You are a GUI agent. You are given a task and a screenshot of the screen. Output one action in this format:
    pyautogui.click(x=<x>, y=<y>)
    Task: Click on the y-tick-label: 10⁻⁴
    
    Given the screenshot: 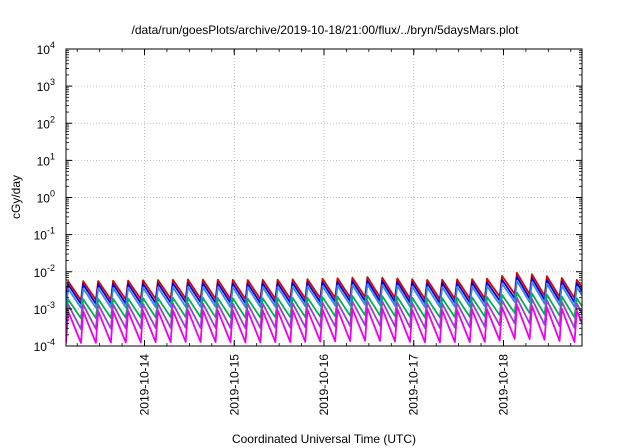 What is the action you would take?
    pyautogui.click(x=44, y=345)
    